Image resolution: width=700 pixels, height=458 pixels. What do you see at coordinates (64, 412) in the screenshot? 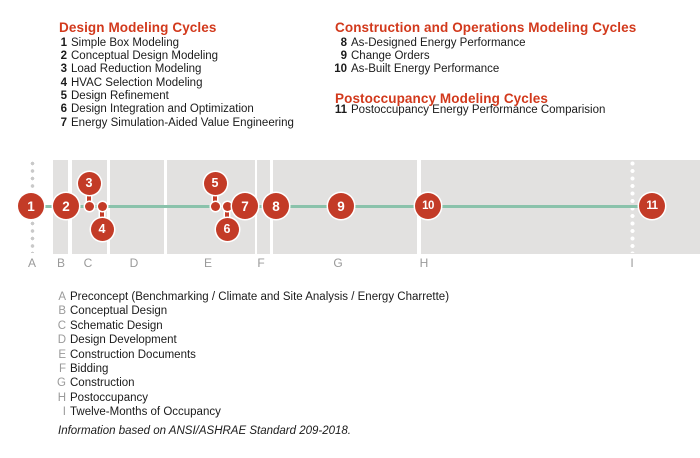
I see `phase-letter-key: I` at bounding box center [64, 412].